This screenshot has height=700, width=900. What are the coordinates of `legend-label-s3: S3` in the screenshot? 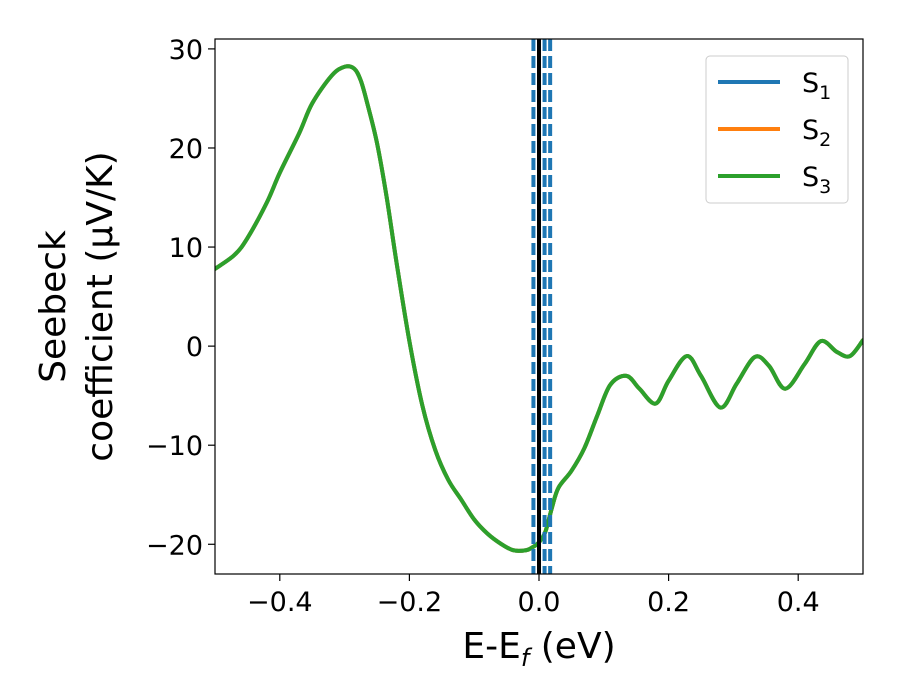 It's located at (816, 180).